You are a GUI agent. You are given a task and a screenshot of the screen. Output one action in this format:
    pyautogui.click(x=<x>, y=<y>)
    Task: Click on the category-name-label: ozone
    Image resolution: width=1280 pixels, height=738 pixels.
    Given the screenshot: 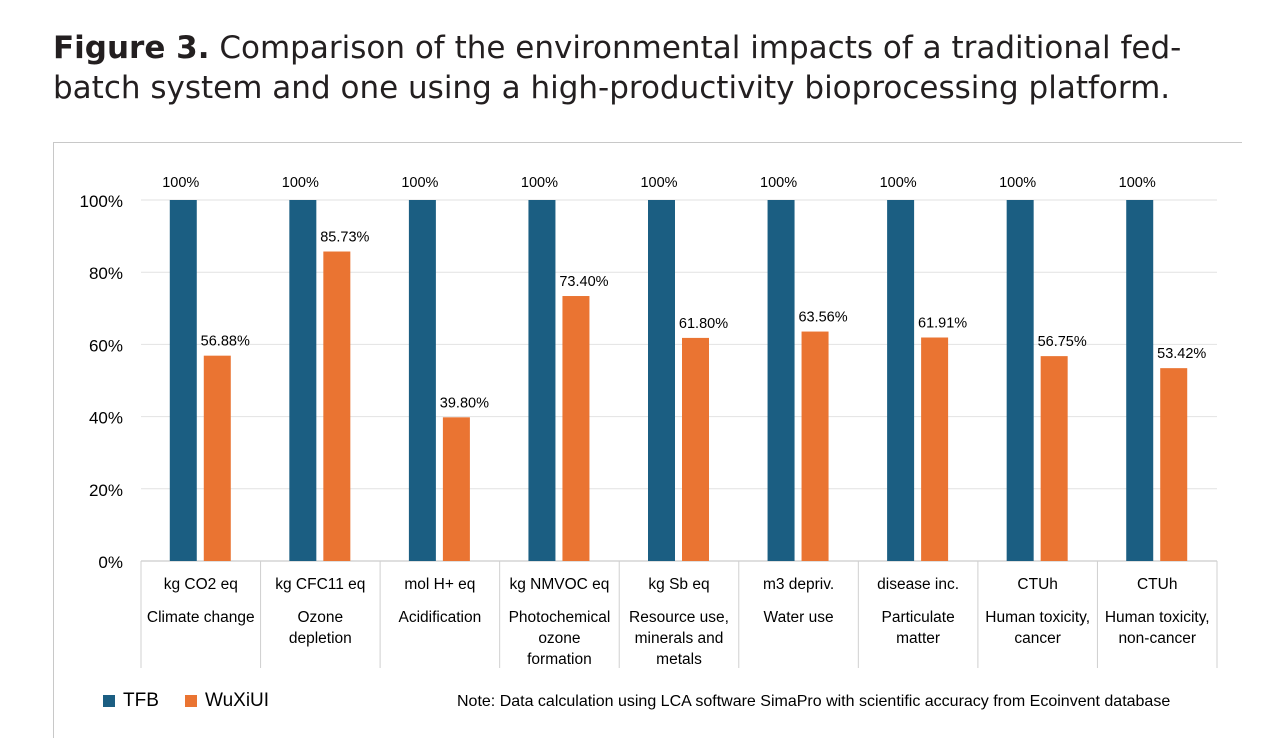 What is the action you would take?
    pyautogui.click(x=559, y=638)
    